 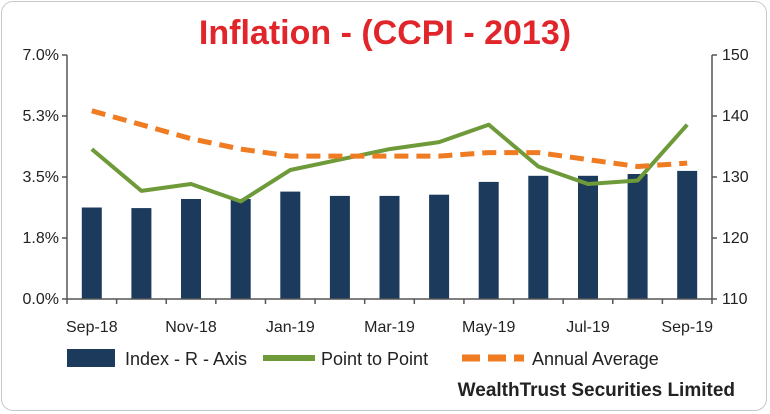 What do you see at coordinates (389, 327) in the screenshot?
I see `x-tick-label: Mar-19` at bounding box center [389, 327].